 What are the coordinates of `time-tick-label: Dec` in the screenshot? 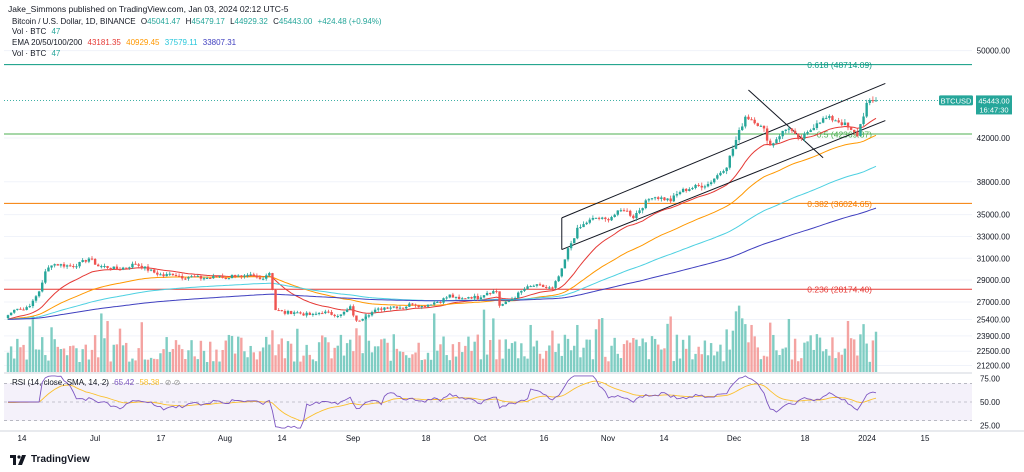 It's located at (734, 438).